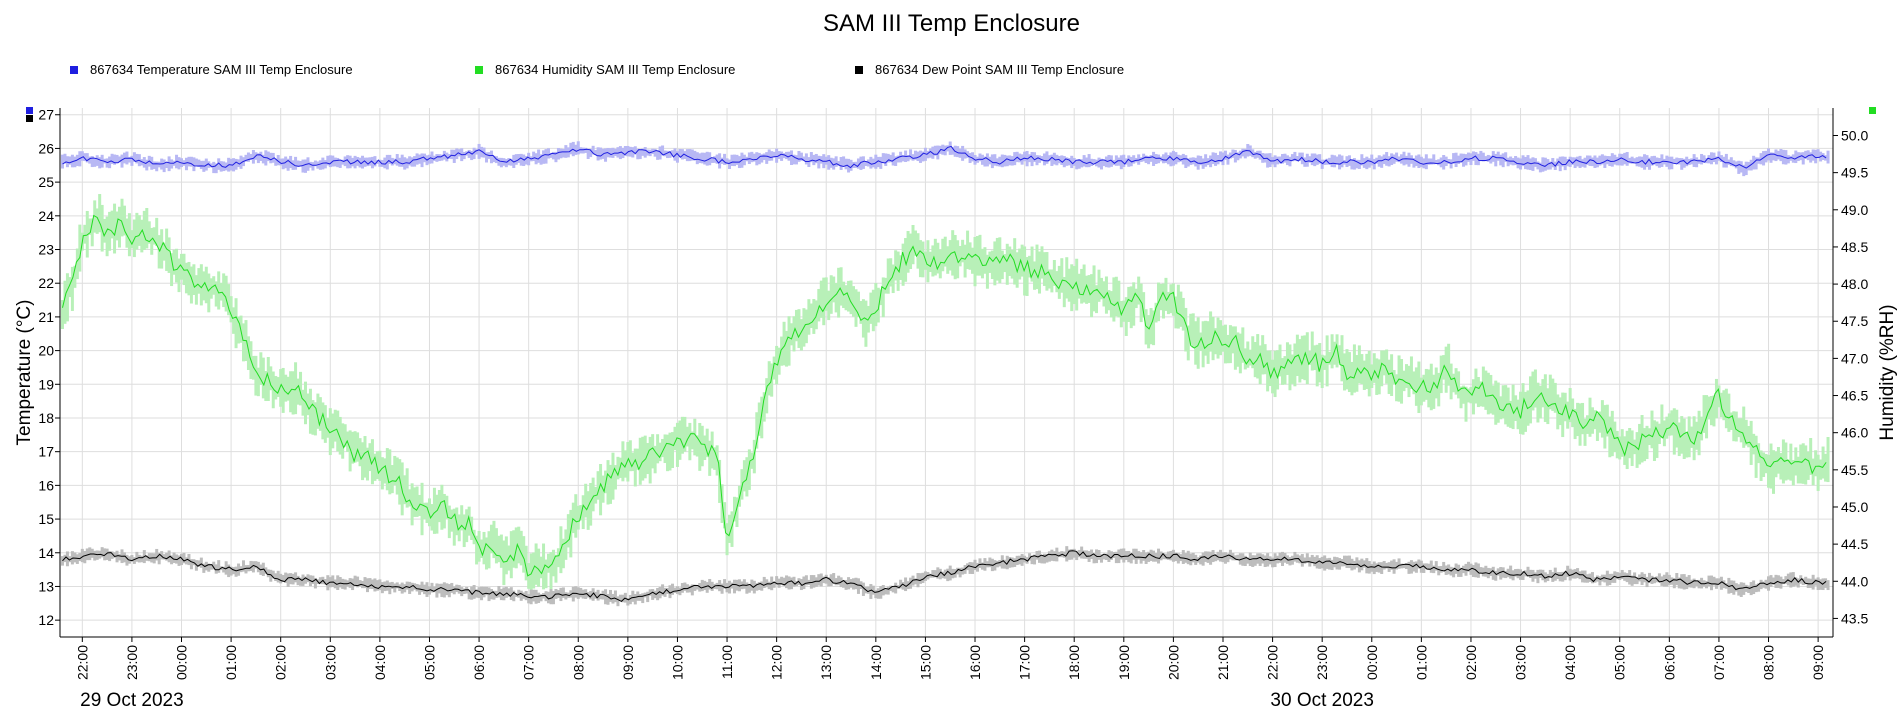  What do you see at coordinates (727, 662) in the screenshot?
I see `x-tick-label: 11:00` at bounding box center [727, 662].